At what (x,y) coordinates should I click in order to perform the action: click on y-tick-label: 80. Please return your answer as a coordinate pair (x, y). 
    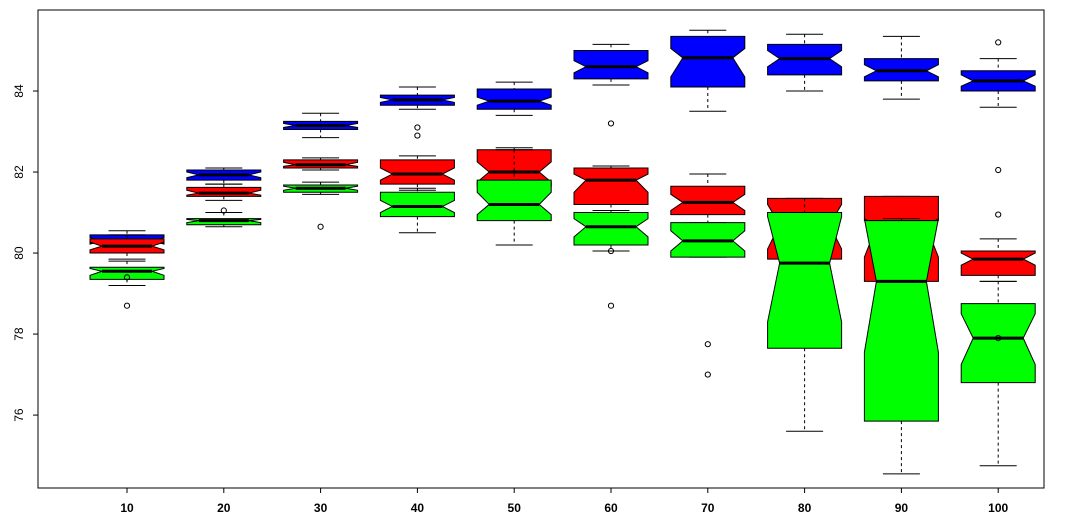
    Looking at the image, I should click on (19, 253).